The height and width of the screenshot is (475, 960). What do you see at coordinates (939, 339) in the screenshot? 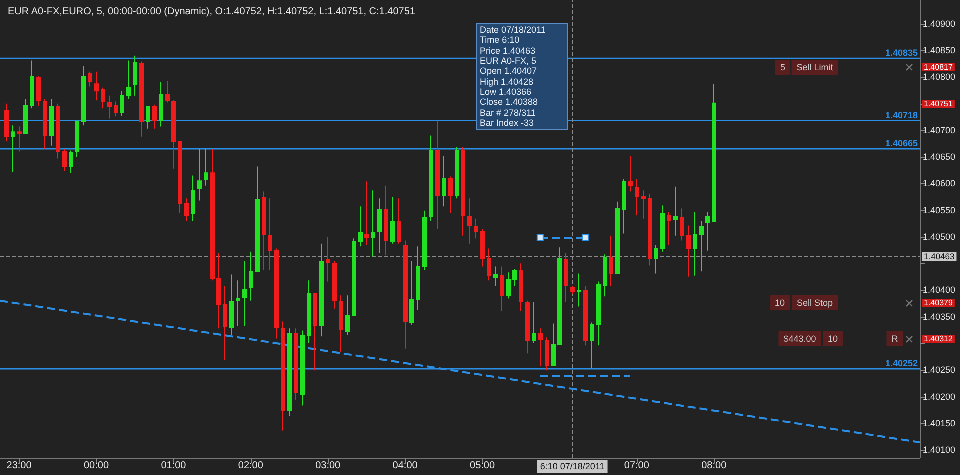
I see `text: 1.40312` at bounding box center [939, 339].